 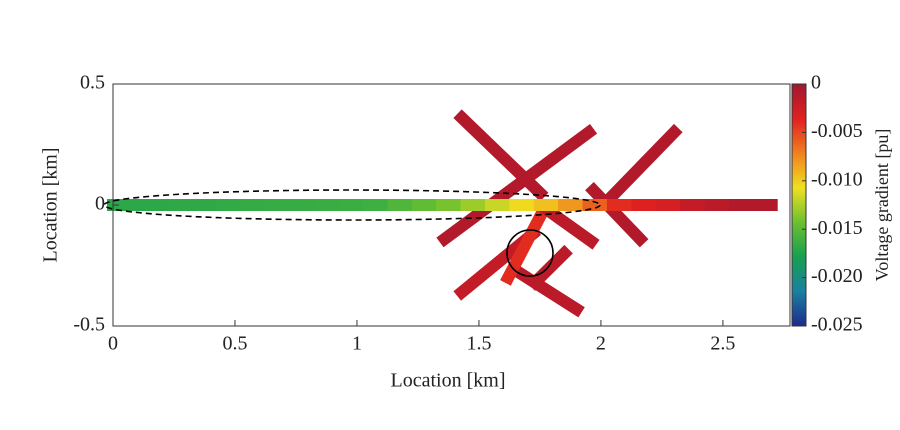 What do you see at coordinates (357, 344) in the screenshot?
I see `x-tick-label: 1` at bounding box center [357, 344].